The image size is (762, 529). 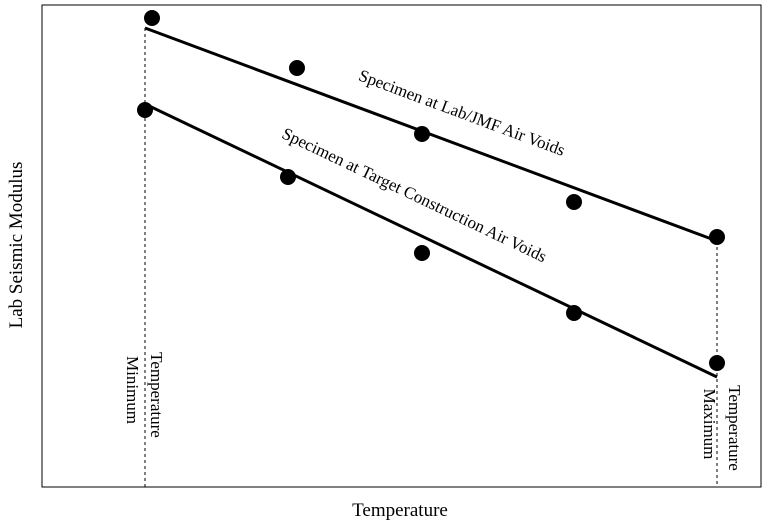 What do you see at coordinates (16, 245) in the screenshot?
I see `y-axis-label: Lab Seismic Modulus` at bounding box center [16, 245].